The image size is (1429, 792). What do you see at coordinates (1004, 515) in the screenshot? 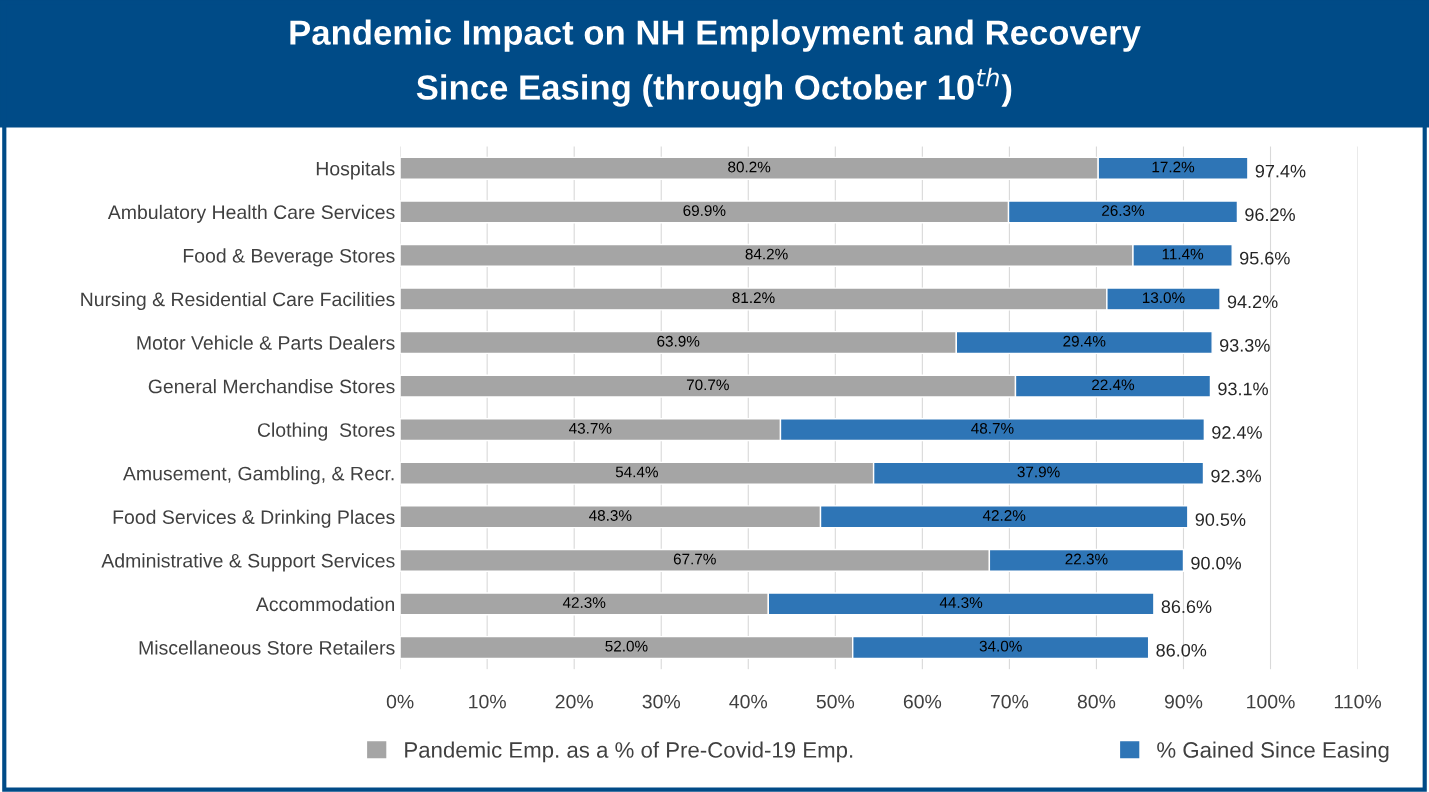
I see `data-label: 42.2%` at bounding box center [1004, 515].